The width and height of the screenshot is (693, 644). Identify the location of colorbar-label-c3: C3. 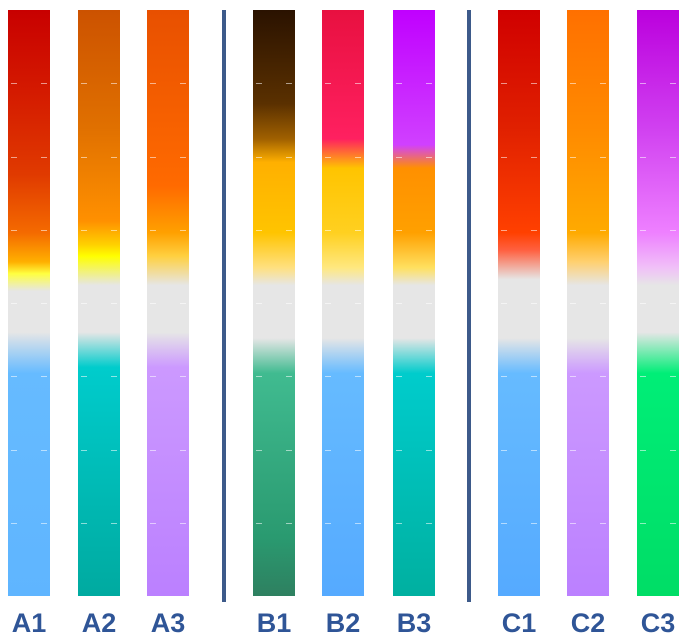
(658, 623).